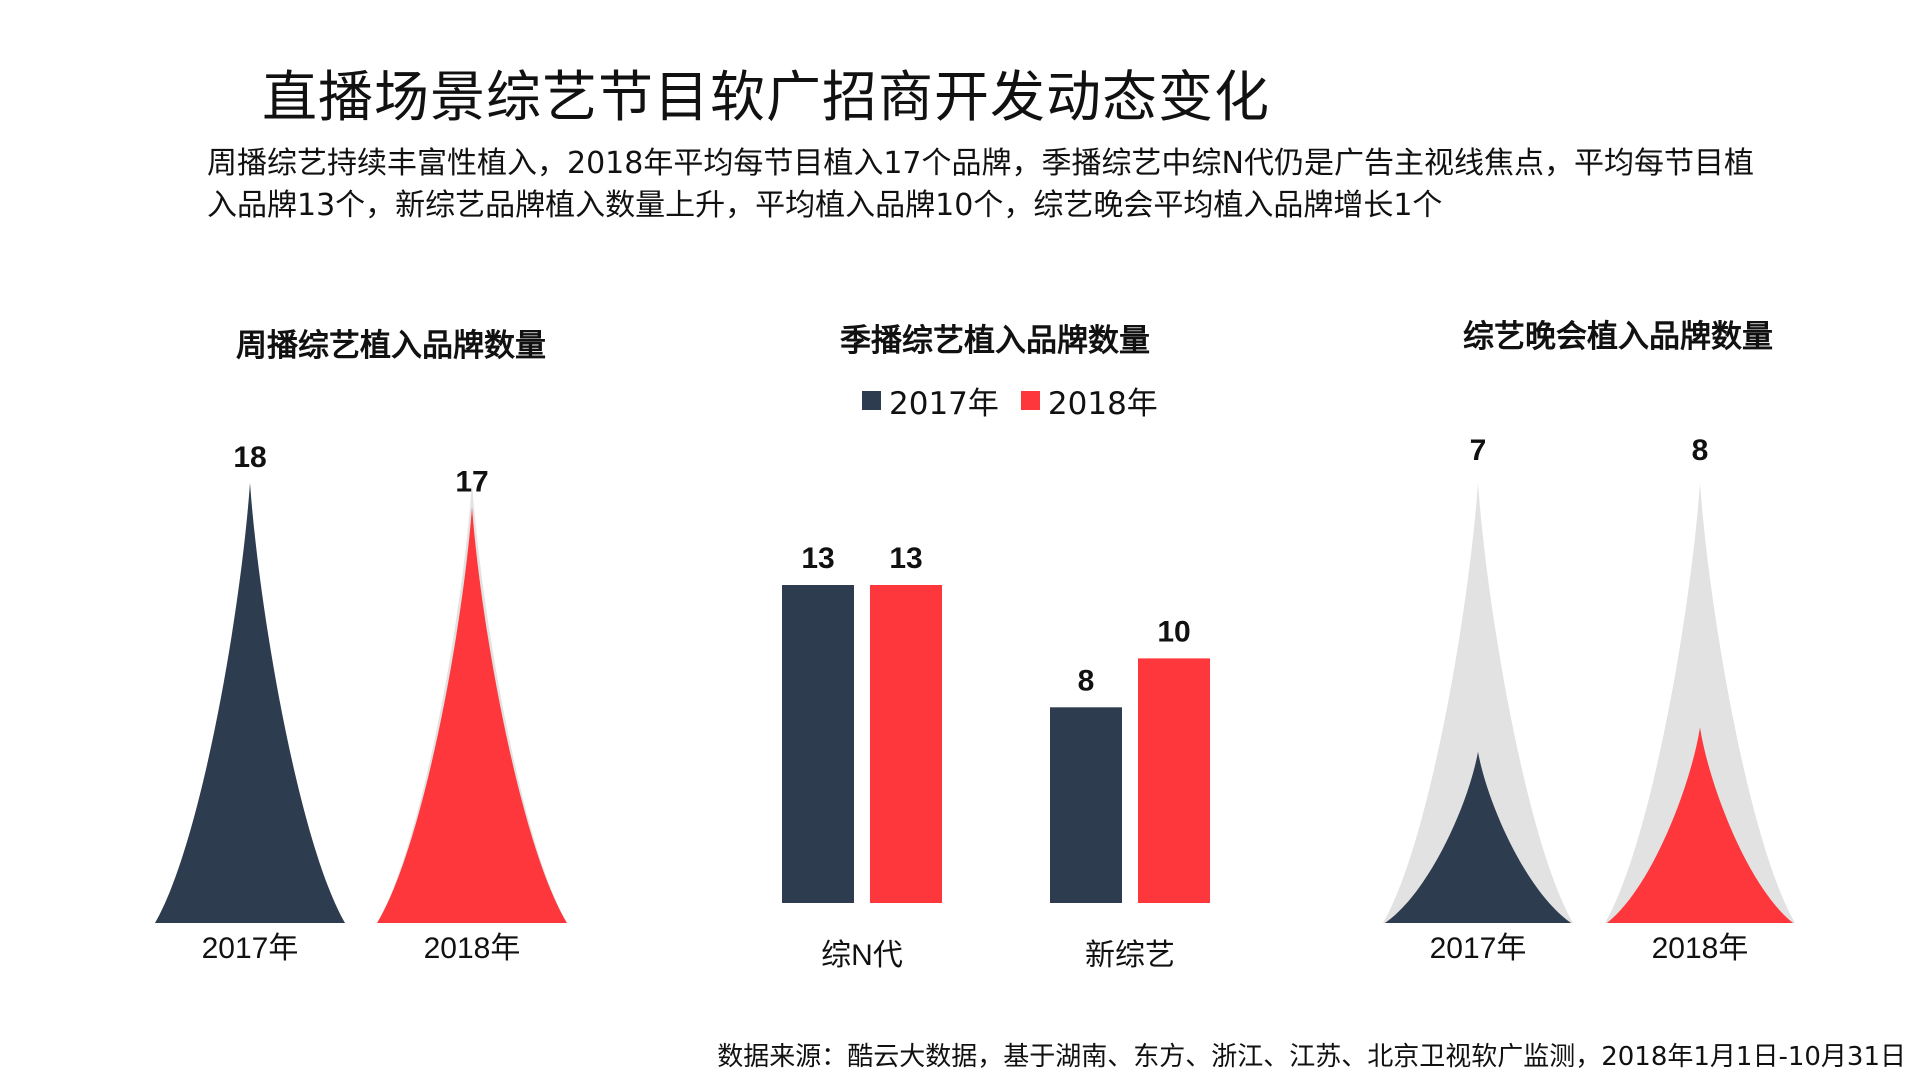  I want to click on legend: 2017年 2018年, so click(1021, 400).